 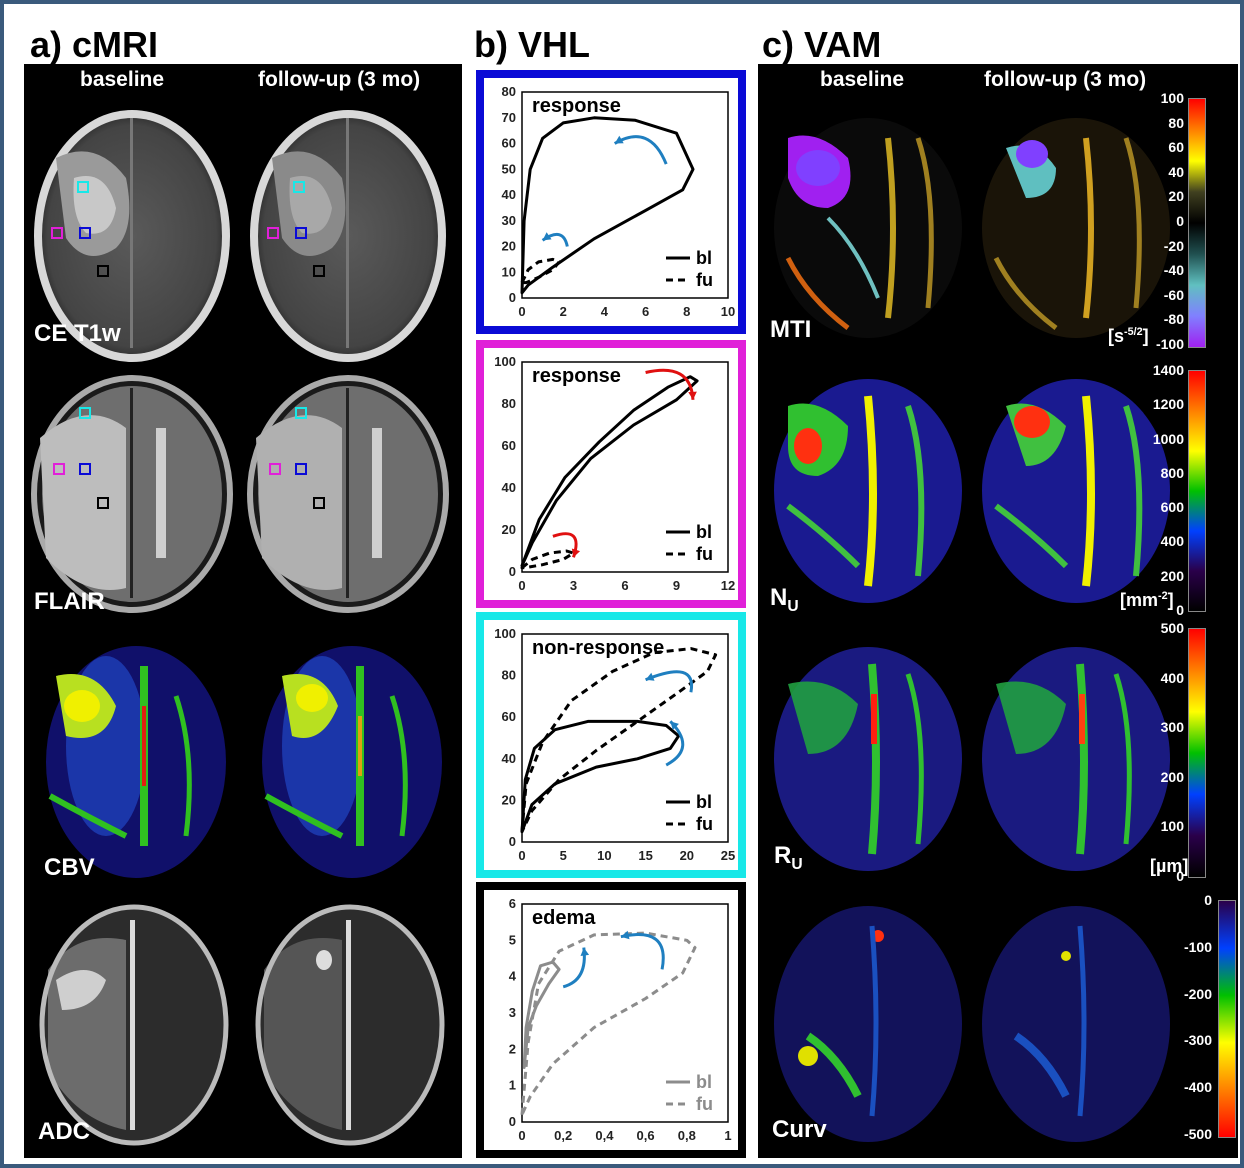 What do you see at coordinates (1162, 490) in the screenshot?
I see `nu-colorbar-ticks: 1400 1200 1000 800 600 400 200 0` at bounding box center [1162, 490].